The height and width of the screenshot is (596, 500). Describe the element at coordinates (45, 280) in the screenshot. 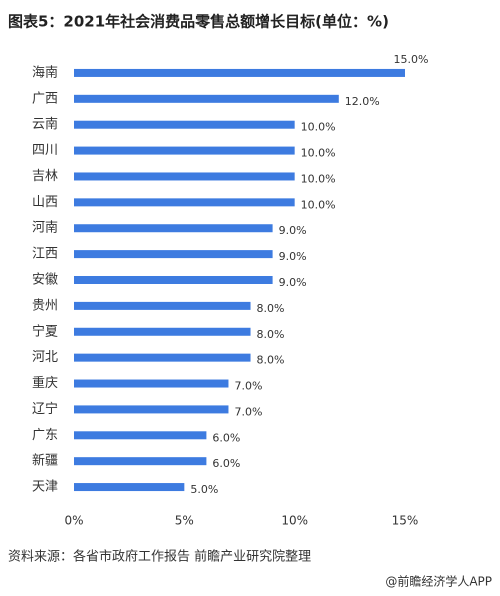

I see `y-tick-label: 安徽` at that location.